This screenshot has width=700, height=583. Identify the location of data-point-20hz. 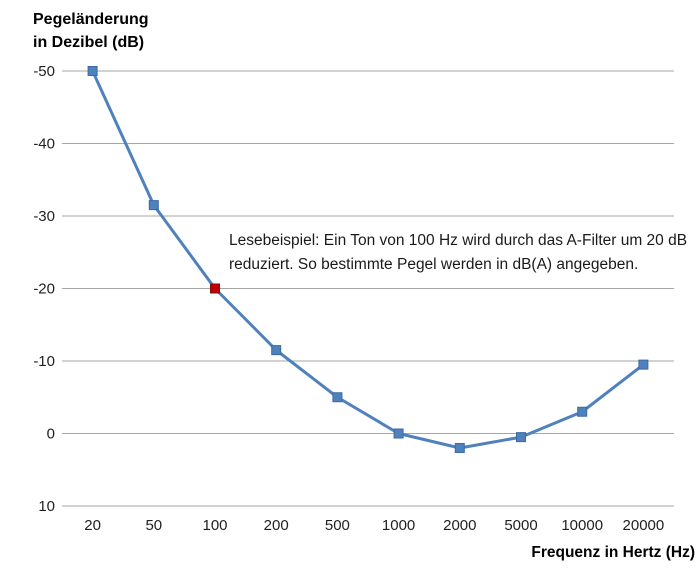
(92, 71).